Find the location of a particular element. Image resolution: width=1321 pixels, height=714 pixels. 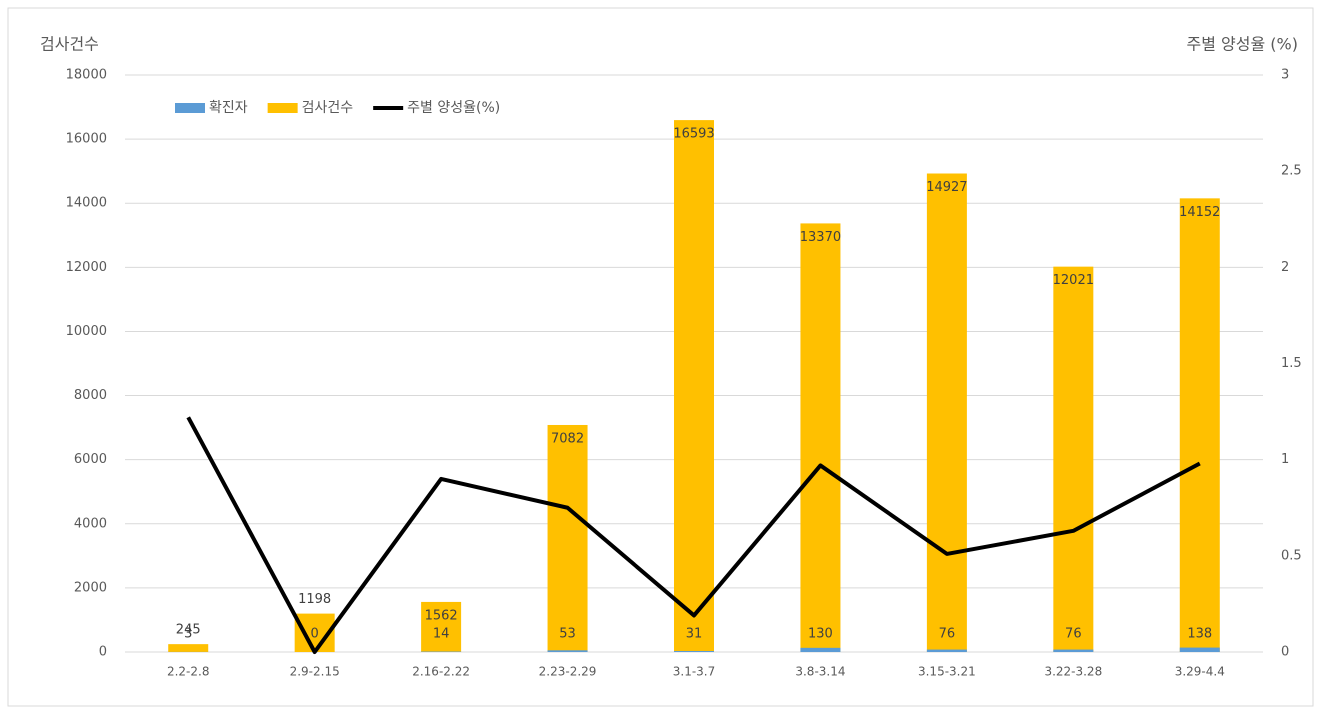

x-tick-label: 2.16-2.22 is located at coordinates (441, 672).